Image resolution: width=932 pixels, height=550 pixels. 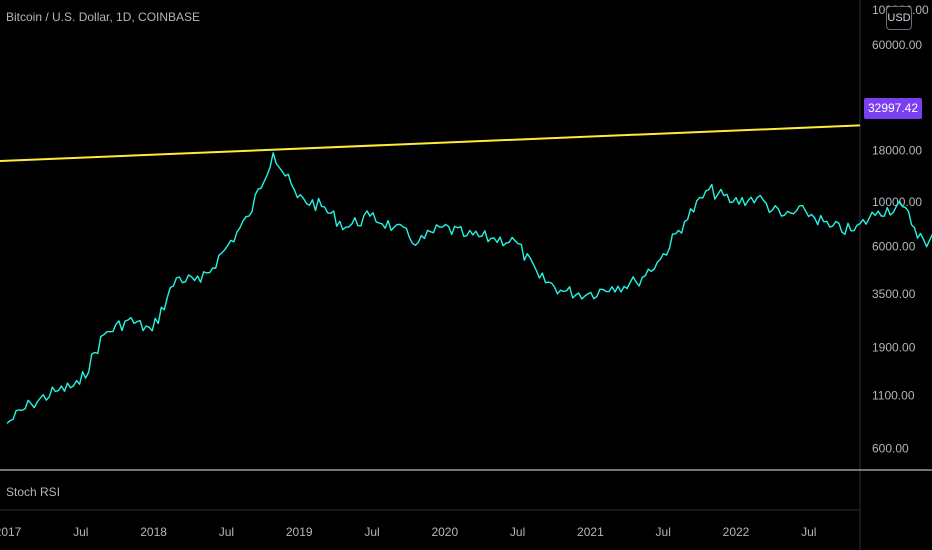 What do you see at coordinates (299, 532) in the screenshot?
I see `time-tick-label: 2019` at bounding box center [299, 532].